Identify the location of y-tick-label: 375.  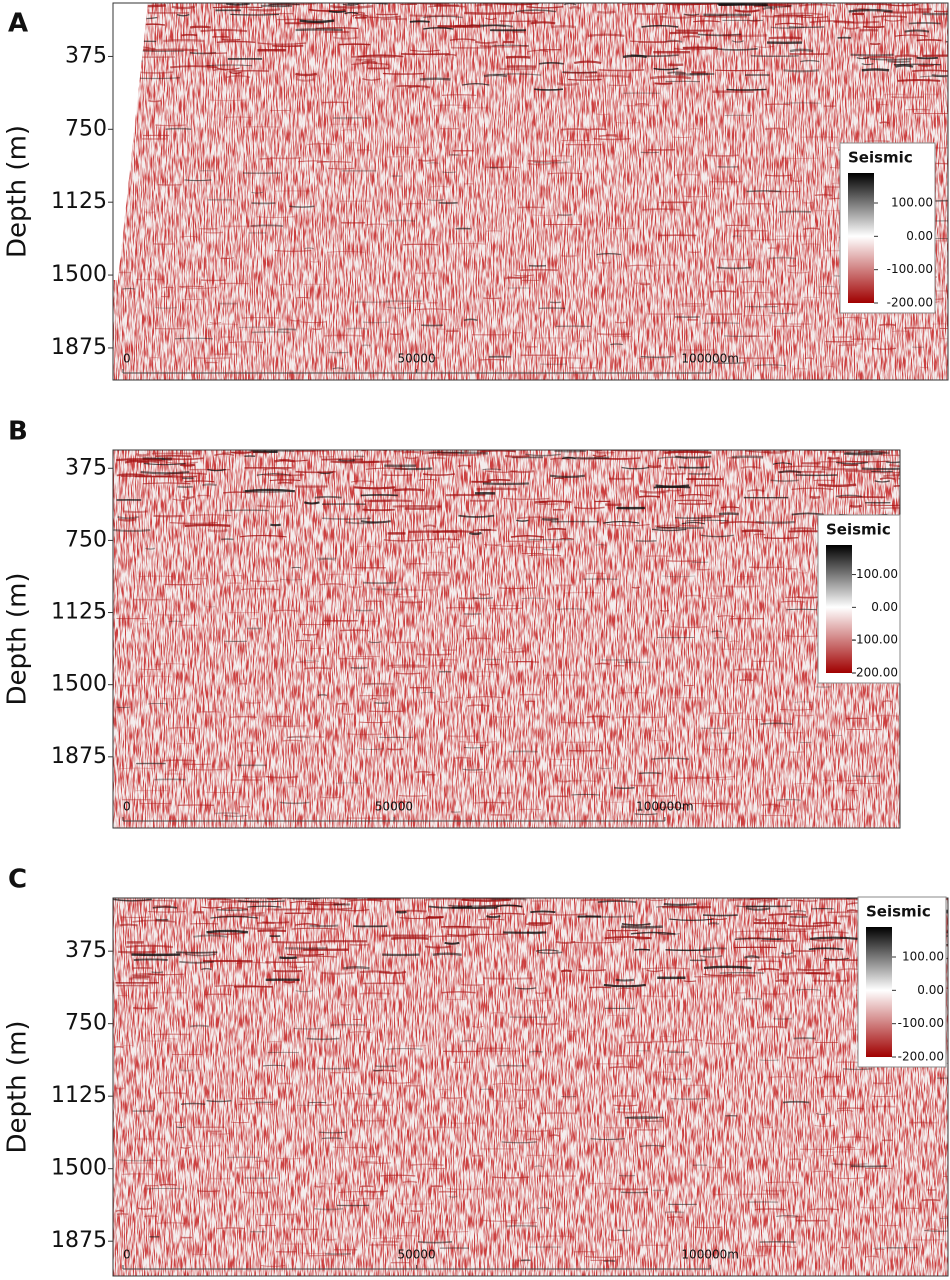
(86, 467).